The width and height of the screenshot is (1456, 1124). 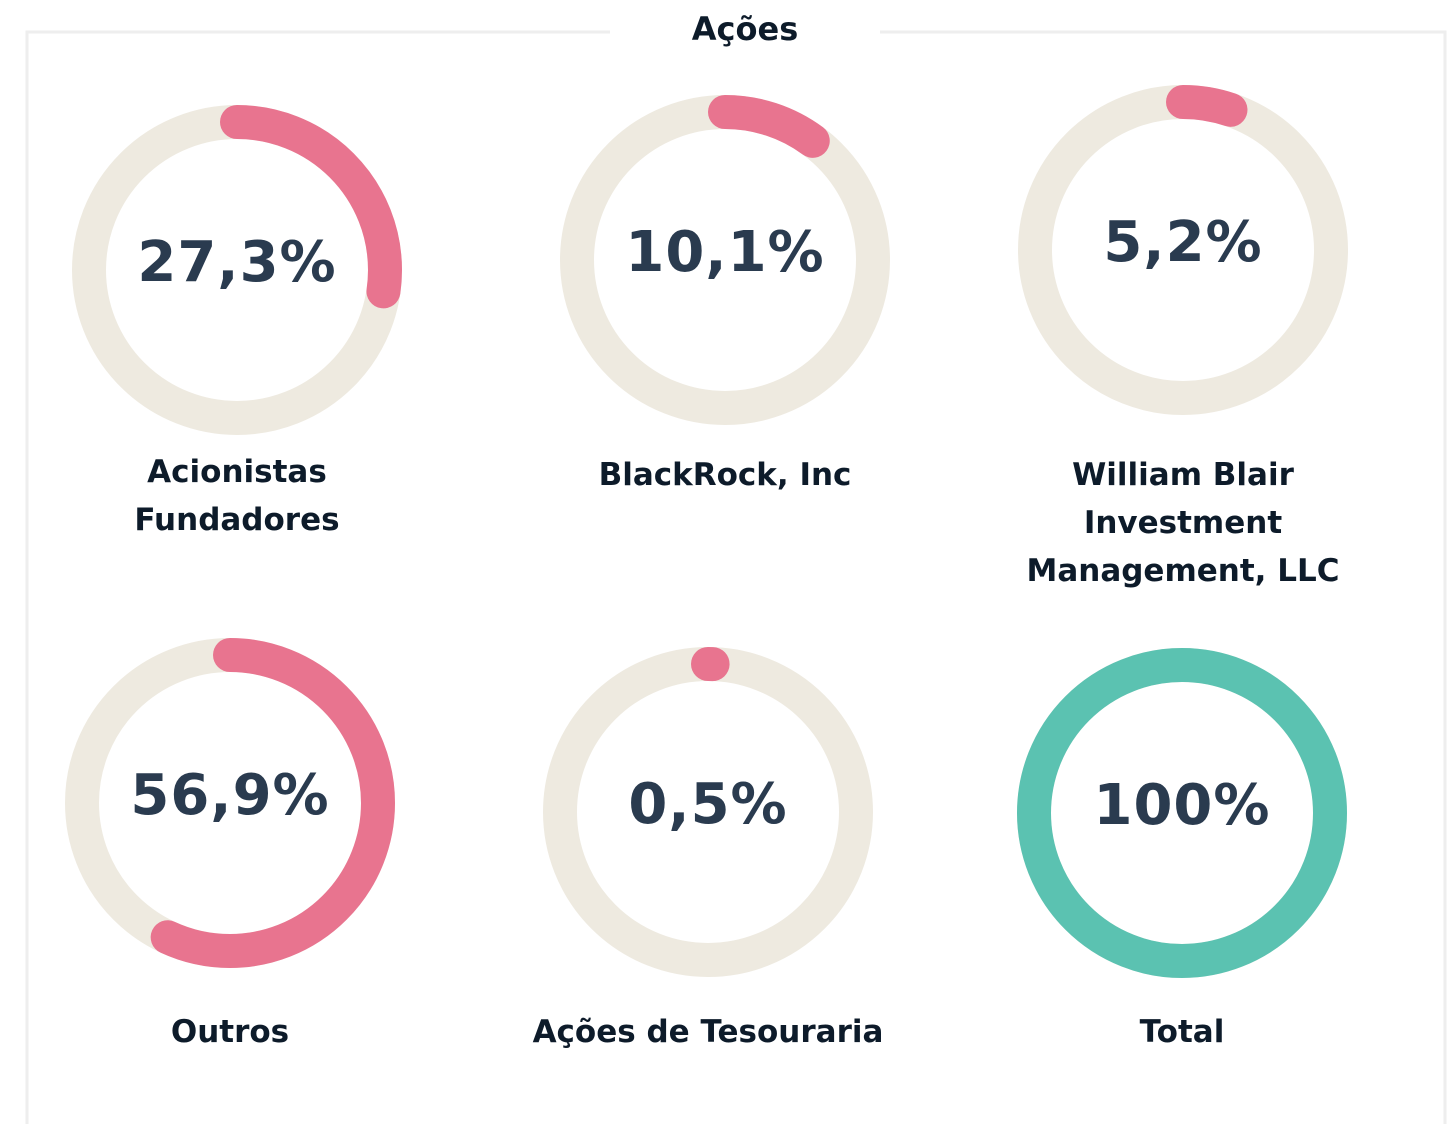 I want to click on value-label: 5,2%, so click(x=1183, y=242).